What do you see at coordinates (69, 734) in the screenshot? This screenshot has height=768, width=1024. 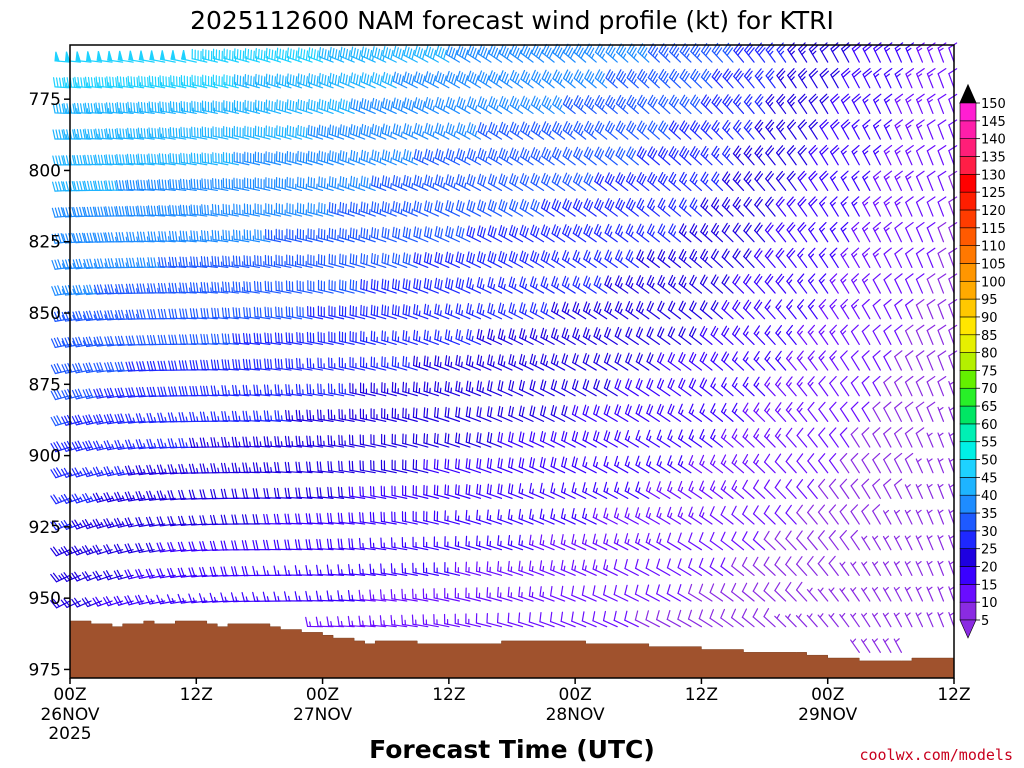 I see `x-year-label: 2025` at bounding box center [69, 734].